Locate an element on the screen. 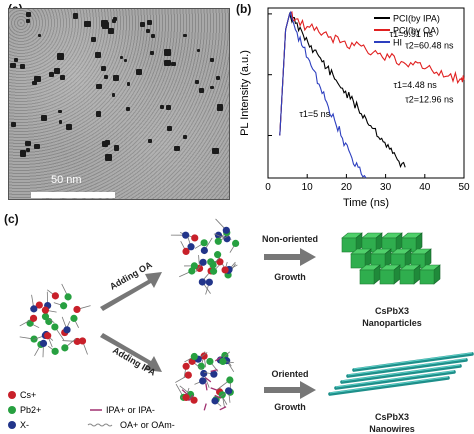  lifetime-annotation-3: τ2=12.96 ns is located at coordinates (429, 99).